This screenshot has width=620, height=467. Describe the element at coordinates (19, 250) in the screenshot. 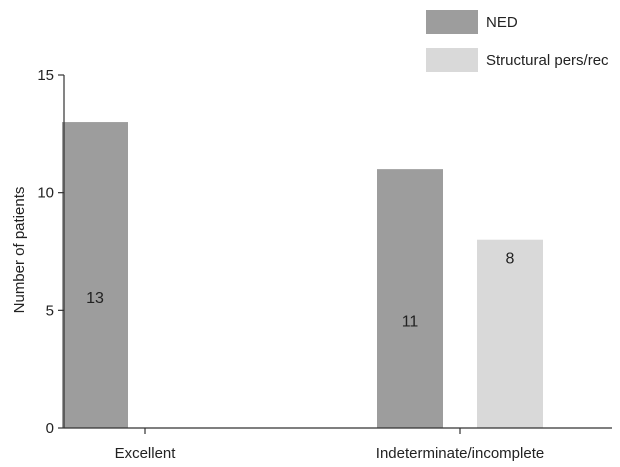

I see `y-axis-title: Number of patients` at that location.